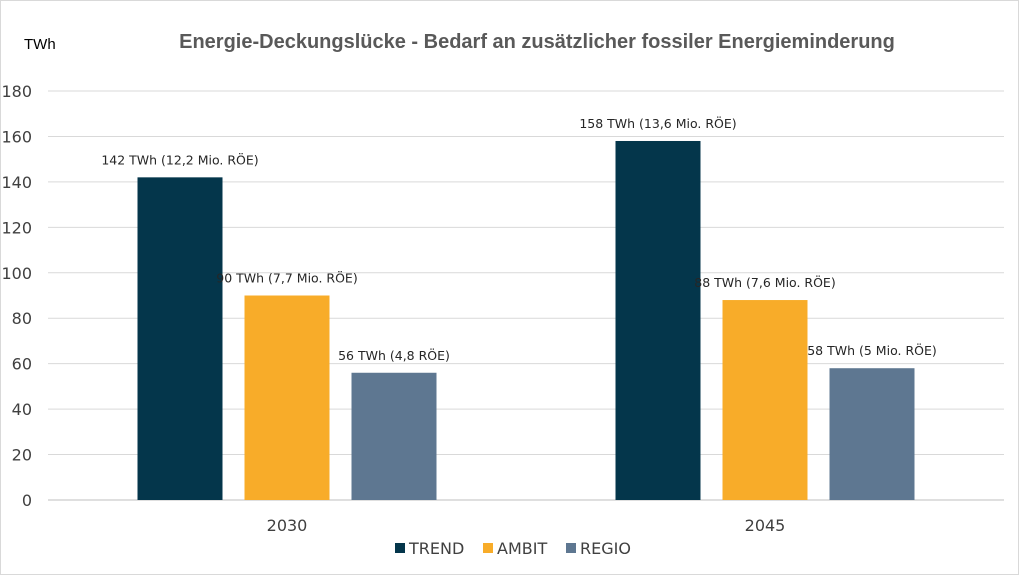 Image resolution: width=1019 pixels, height=575 pixels. Describe the element at coordinates (658, 320) in the screenshot. I see `bar-trend-2045` at that location.